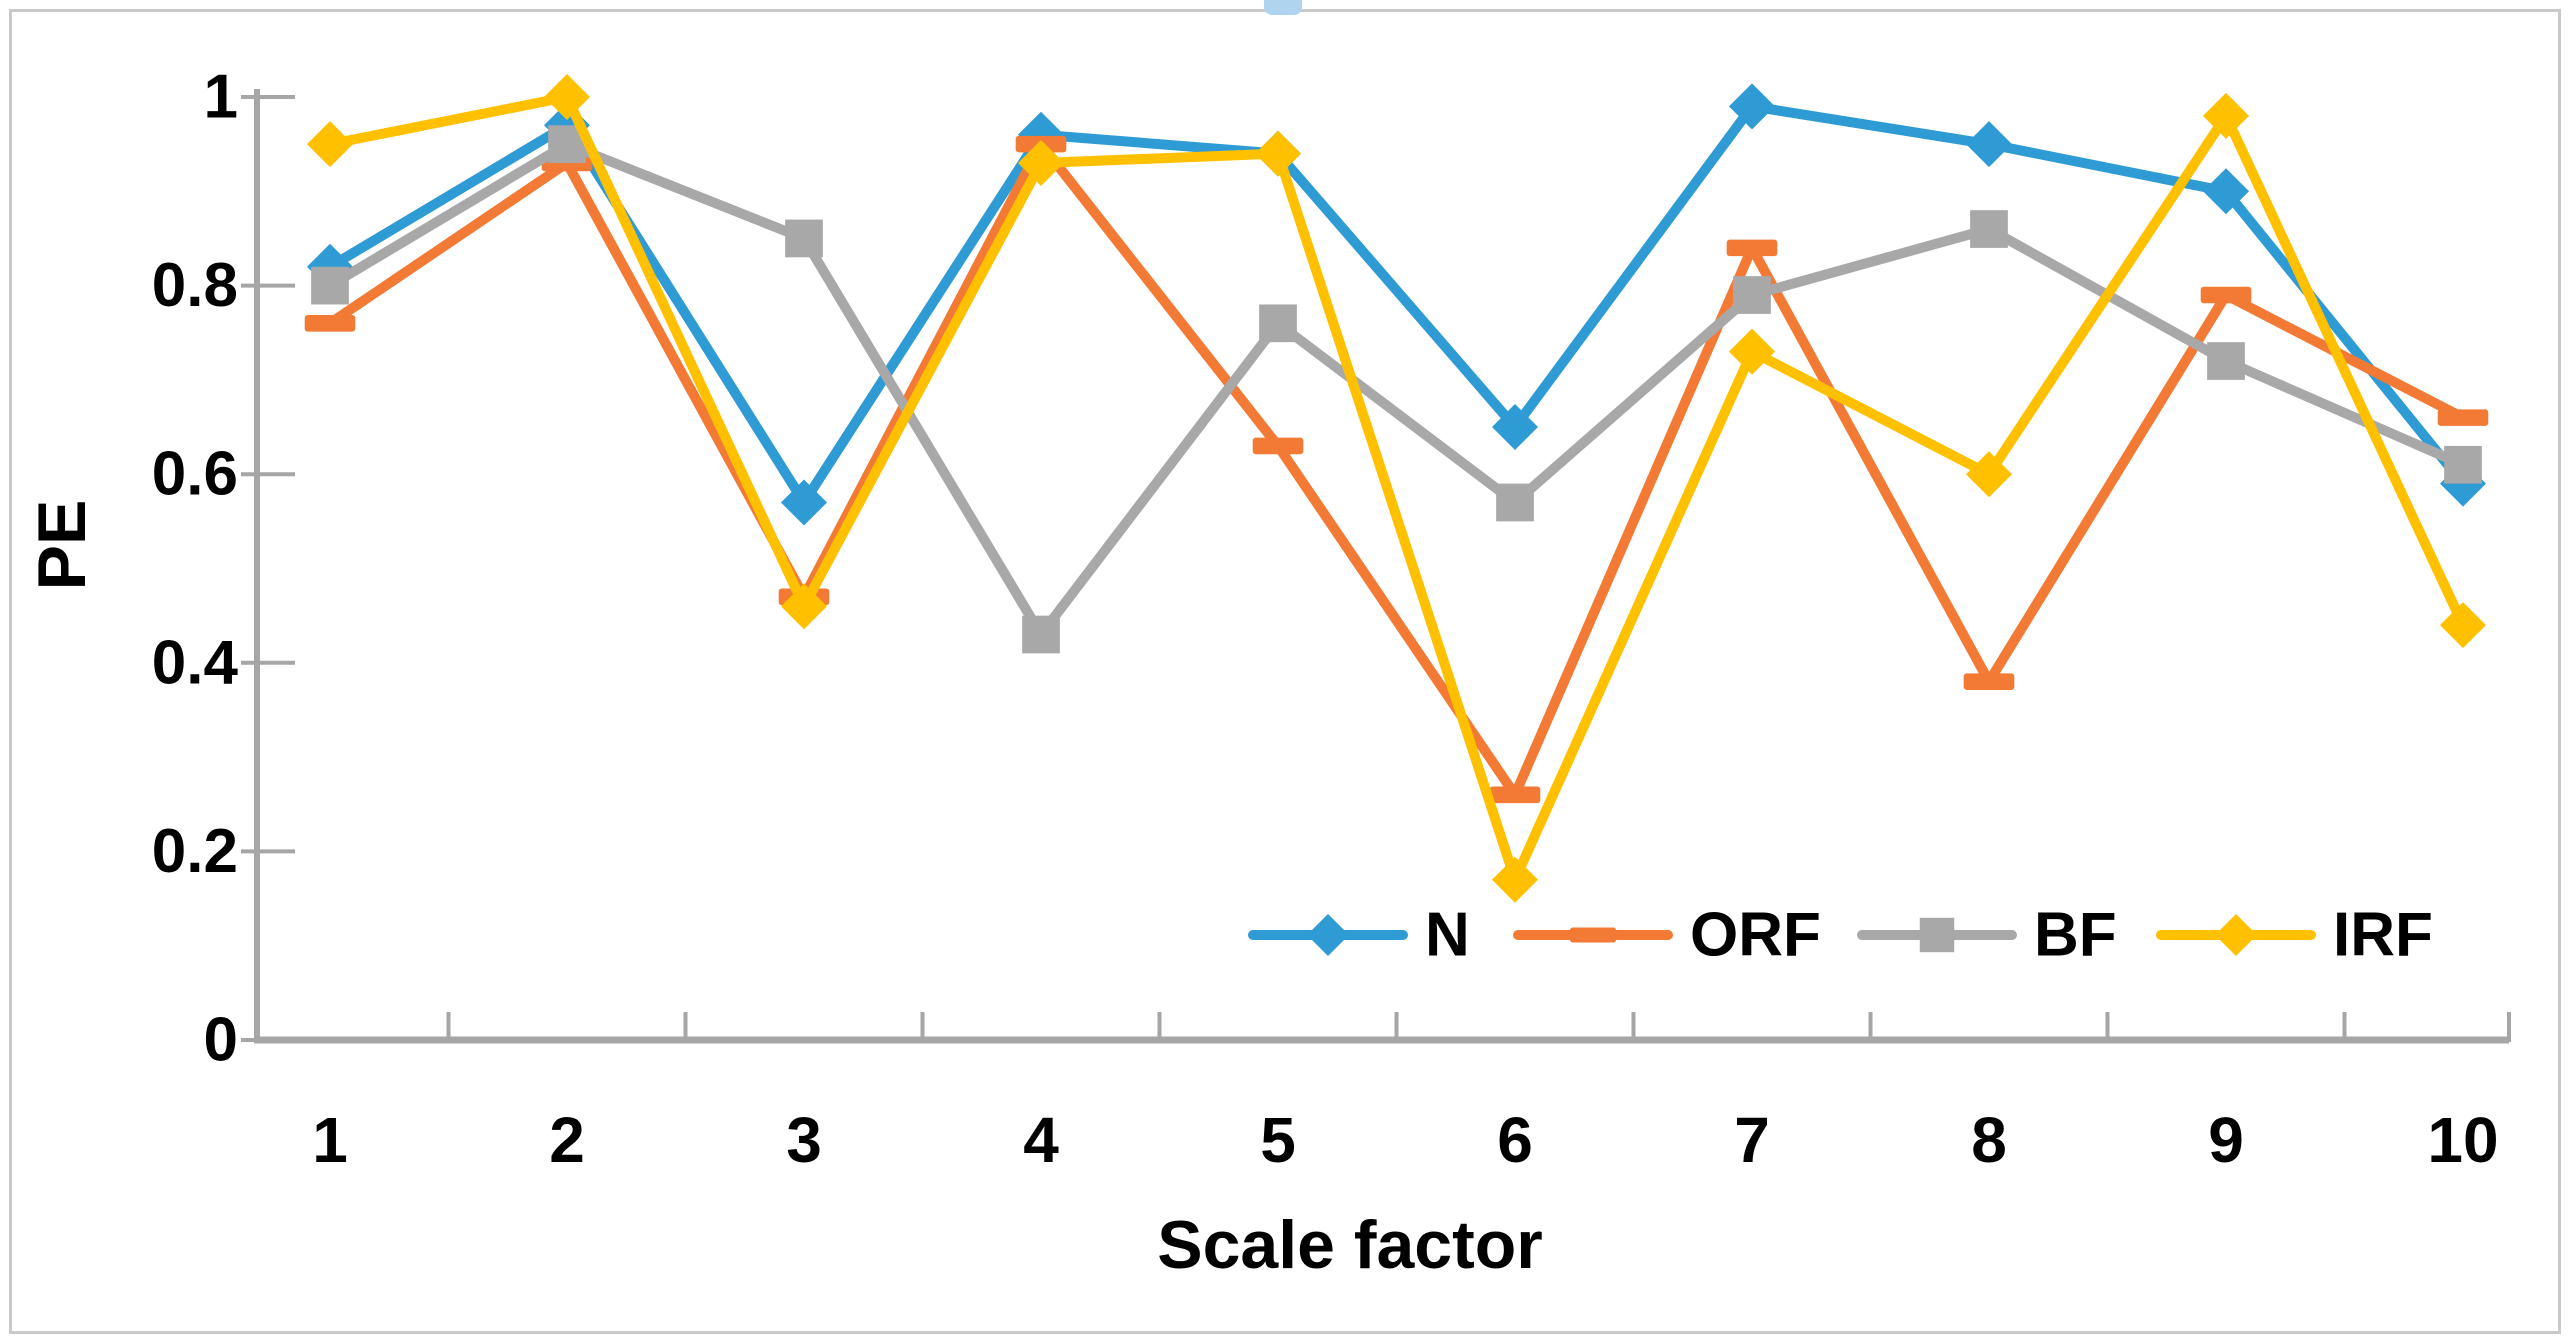 Image resolution: width=2570 pixels, height=1343 pixels. I want to click on legend-marker-BF, so click(1937, 935).